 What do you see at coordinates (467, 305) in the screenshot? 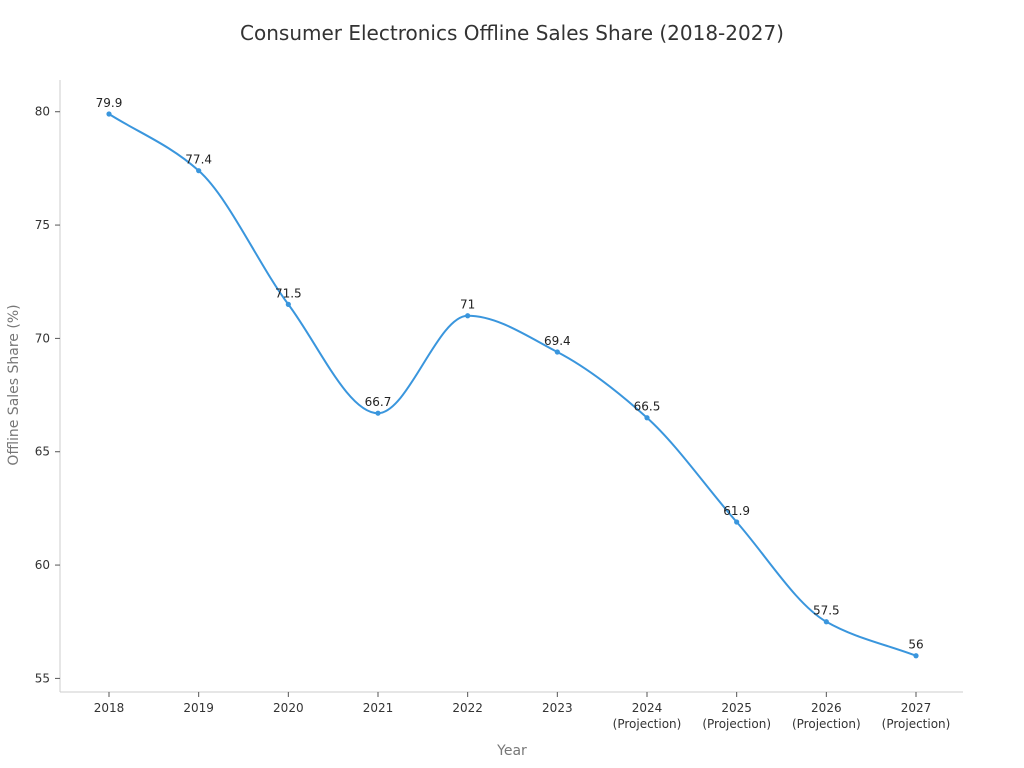
I see `data-label: 71` at bounding box center [467, 305].